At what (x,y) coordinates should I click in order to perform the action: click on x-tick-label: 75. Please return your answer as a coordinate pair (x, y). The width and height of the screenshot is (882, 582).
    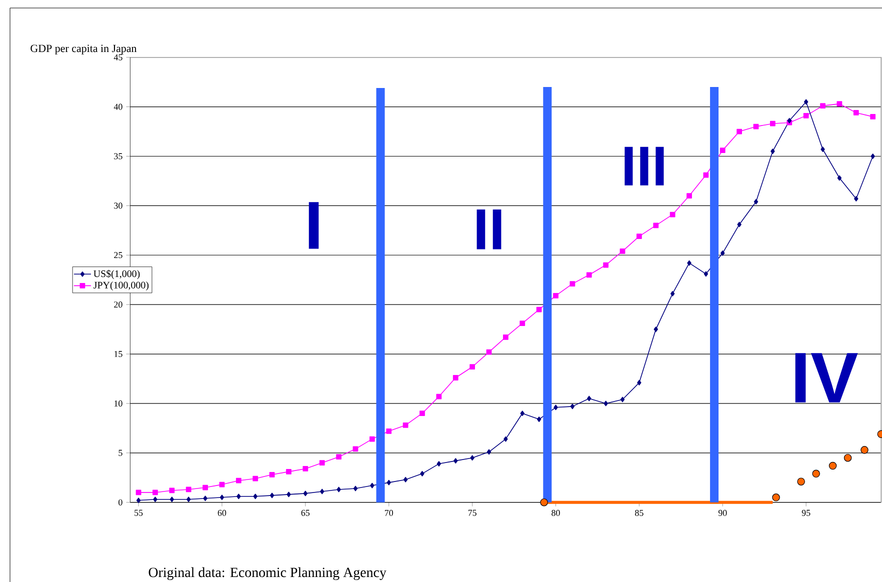
    Looking at the image, I should click on (472, 513).